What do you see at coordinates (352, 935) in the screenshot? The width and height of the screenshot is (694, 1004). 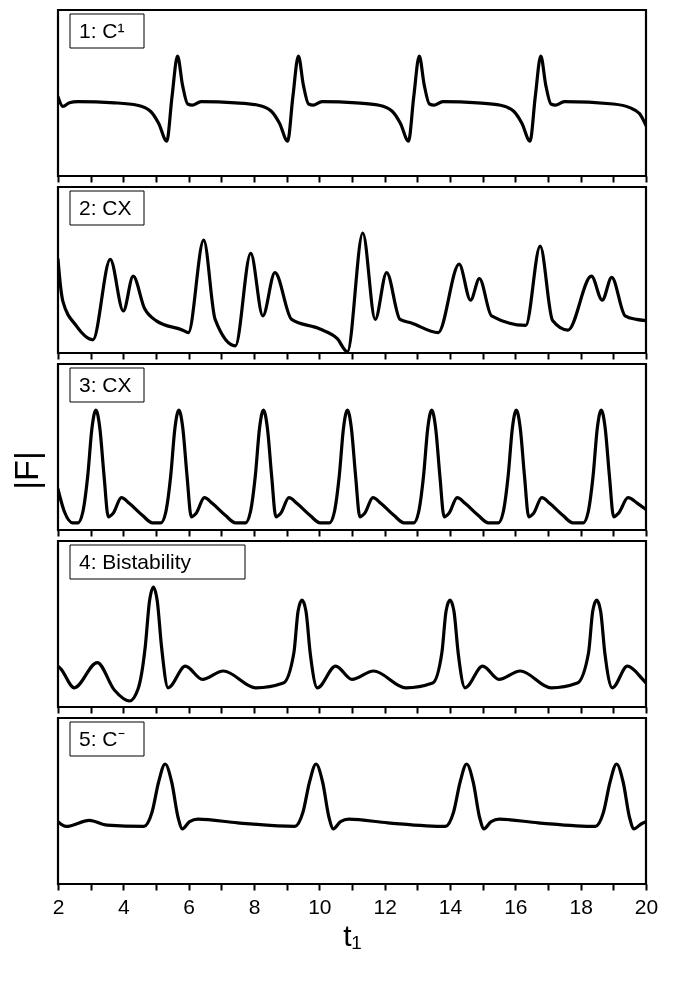 I see `x-axis-title: t₁` at bounding box center [352, 935].